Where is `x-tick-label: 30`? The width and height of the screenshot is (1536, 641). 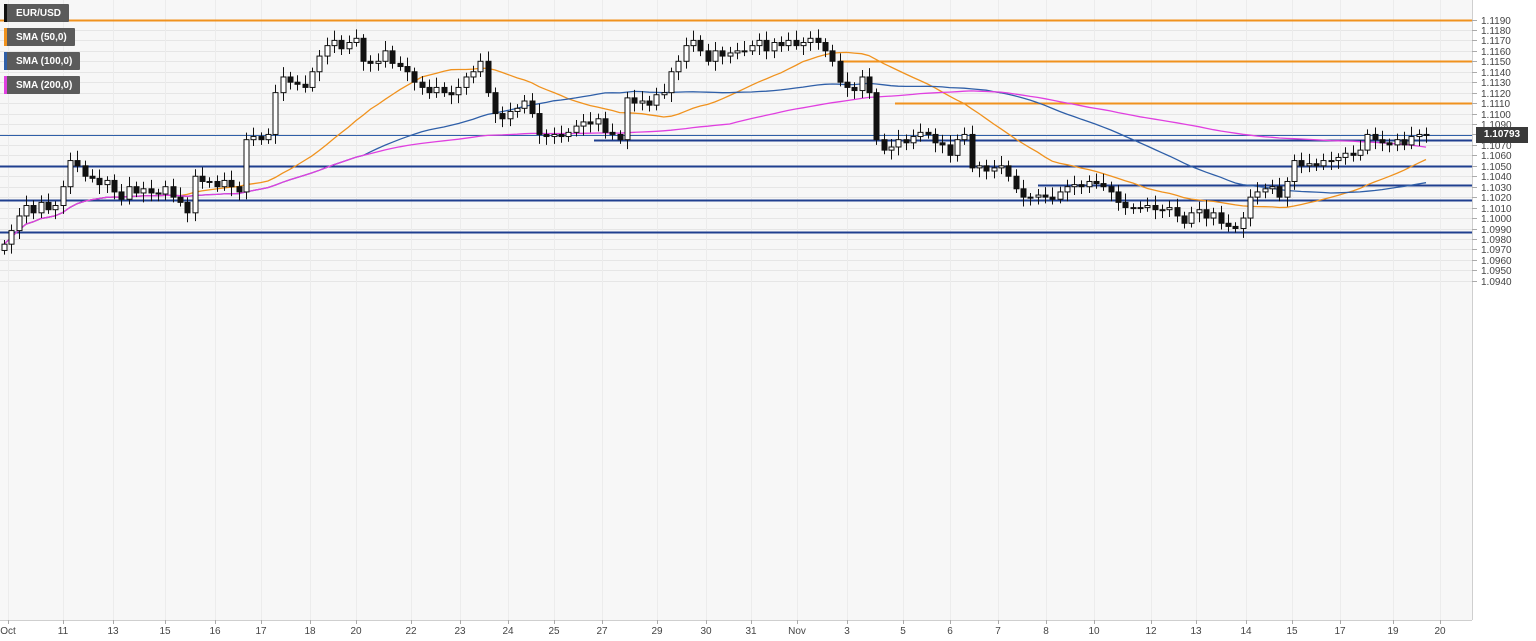
x-tick-label: 30 is located at coordinates (706, 631).